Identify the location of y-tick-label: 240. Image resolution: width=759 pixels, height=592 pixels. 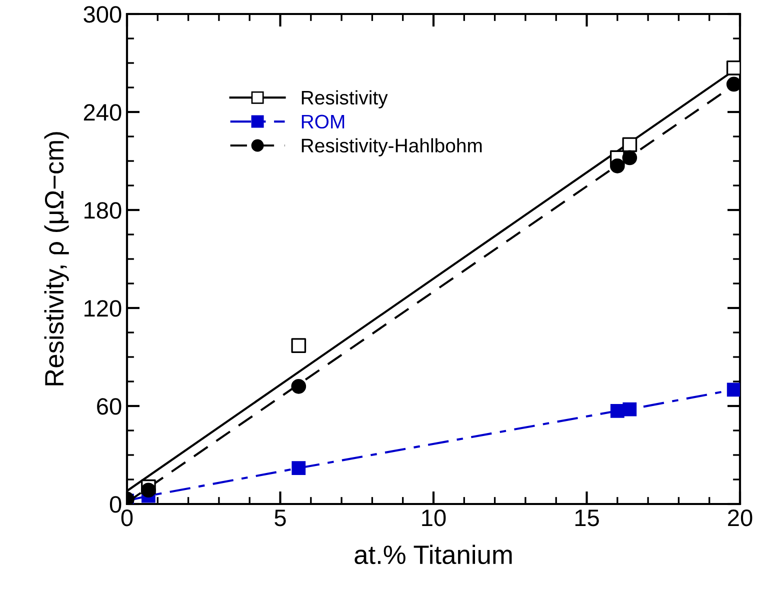
(103, 112).